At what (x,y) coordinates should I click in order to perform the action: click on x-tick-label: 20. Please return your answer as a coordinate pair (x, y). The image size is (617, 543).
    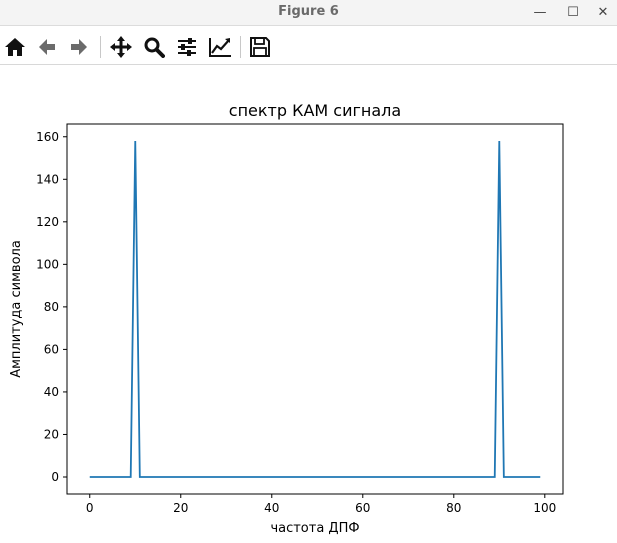
    Looking at the image, I should click on (180, 508).